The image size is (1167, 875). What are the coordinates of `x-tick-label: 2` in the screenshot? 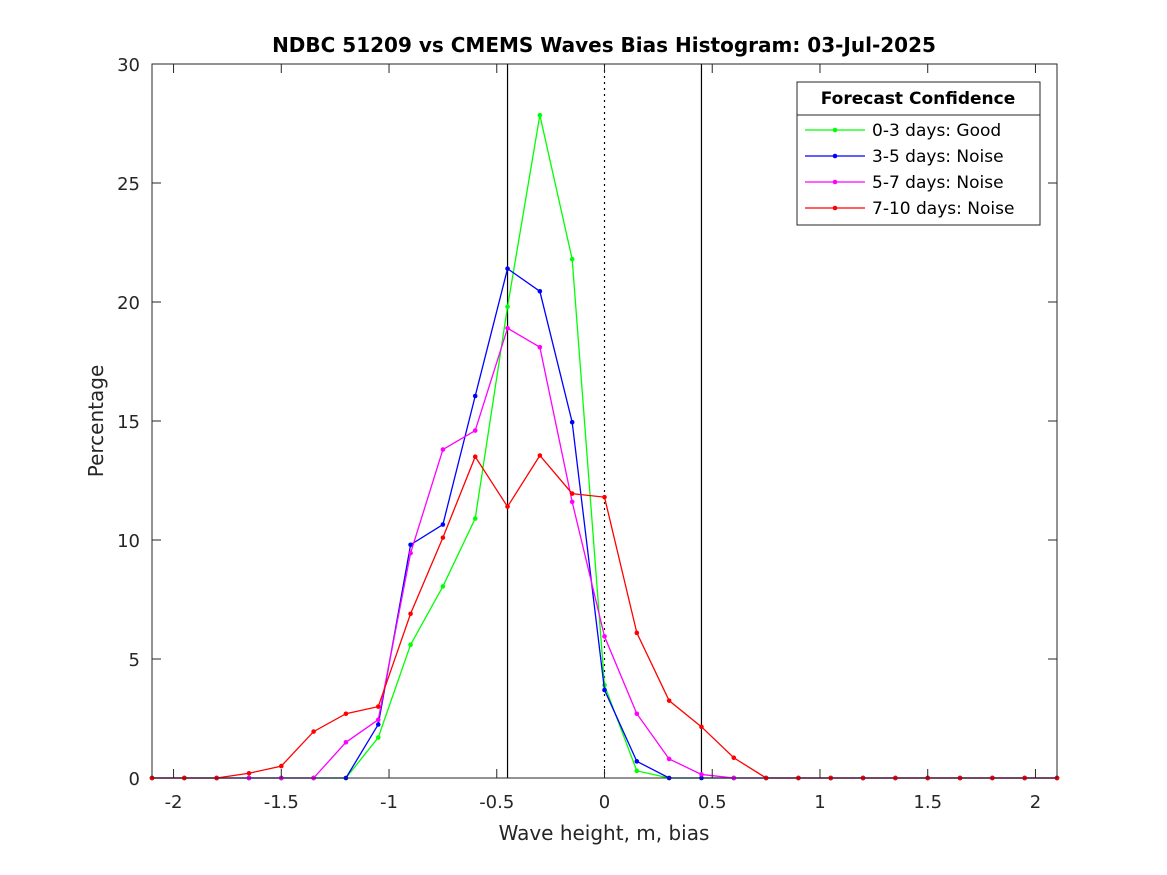 It's located at (1035, 802).